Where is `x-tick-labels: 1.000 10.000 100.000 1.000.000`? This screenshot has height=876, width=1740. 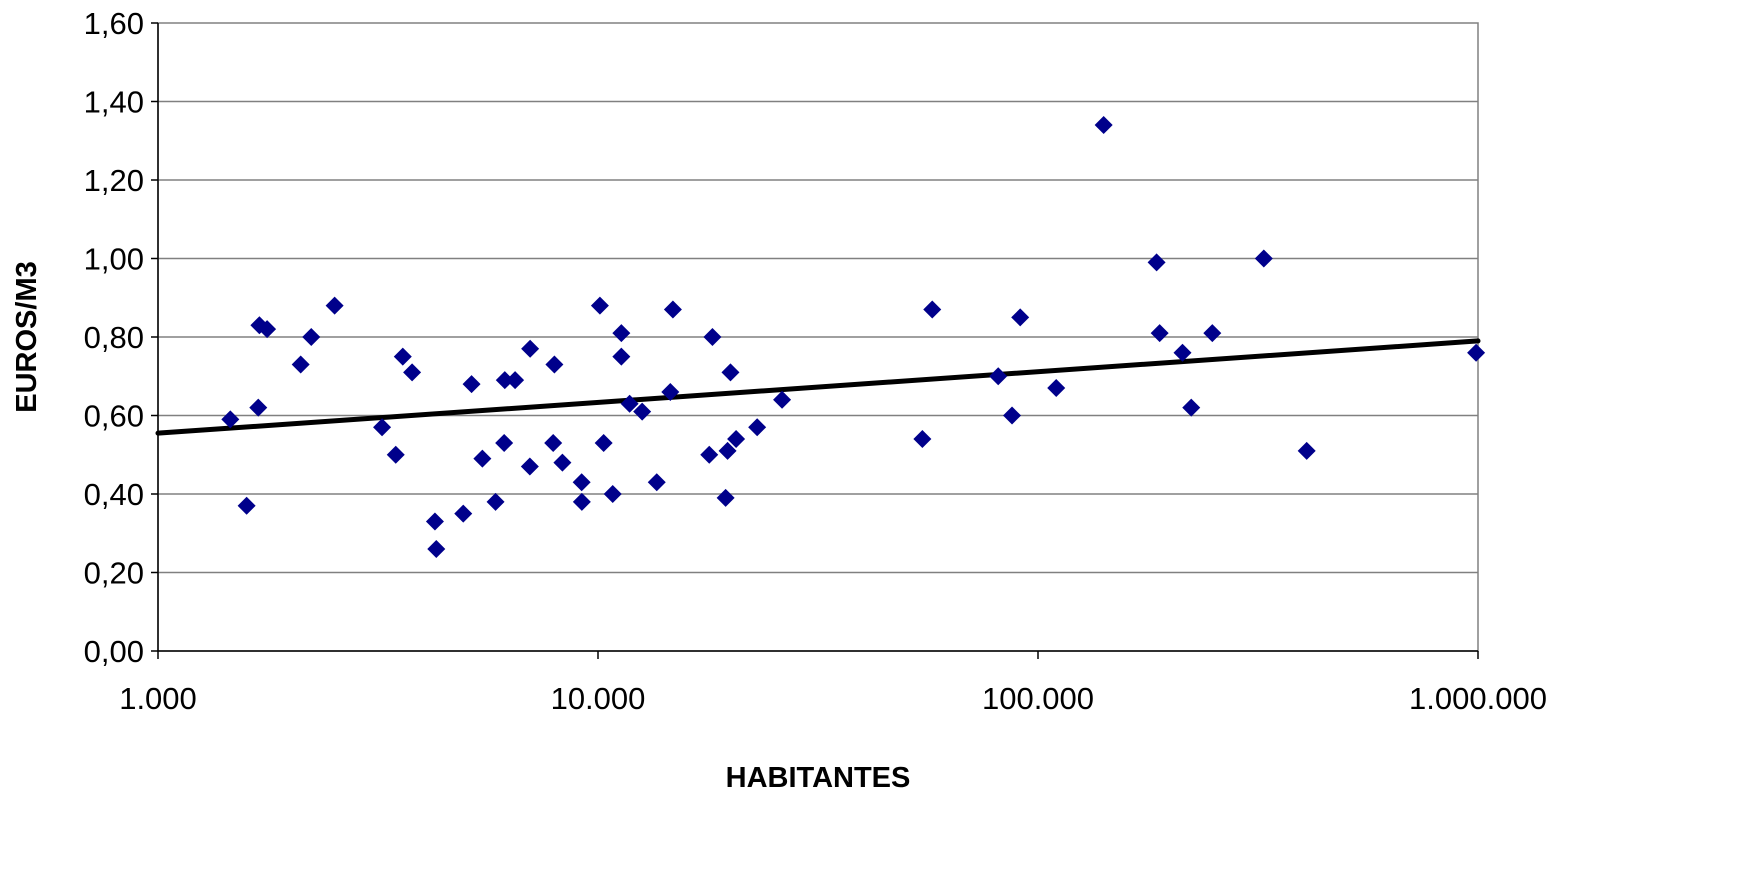 x-tick-labels: 1.000 10.000 100.000 1.000.000 is located at coordinates (833, 698).